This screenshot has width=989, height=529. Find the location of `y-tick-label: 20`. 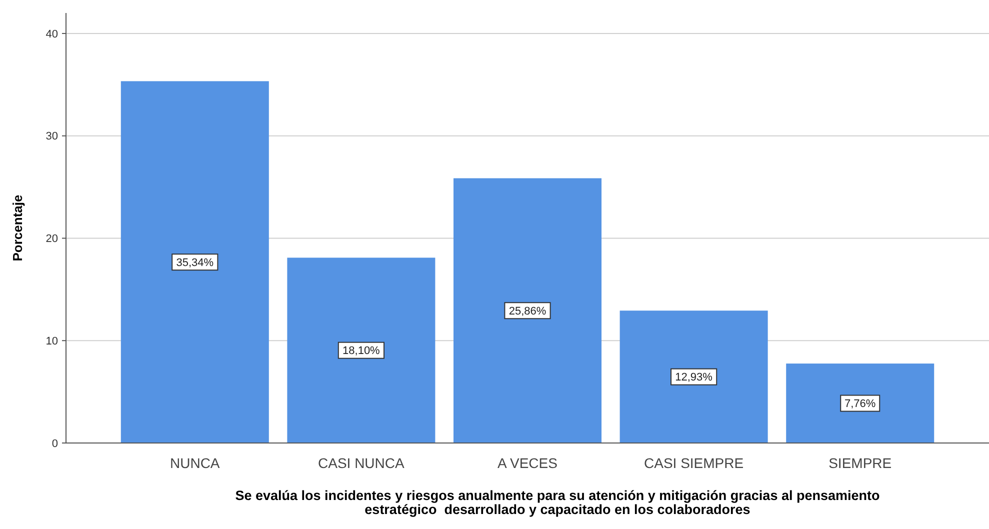

y-tick-label: 20 is located at coordinates (52, 239).